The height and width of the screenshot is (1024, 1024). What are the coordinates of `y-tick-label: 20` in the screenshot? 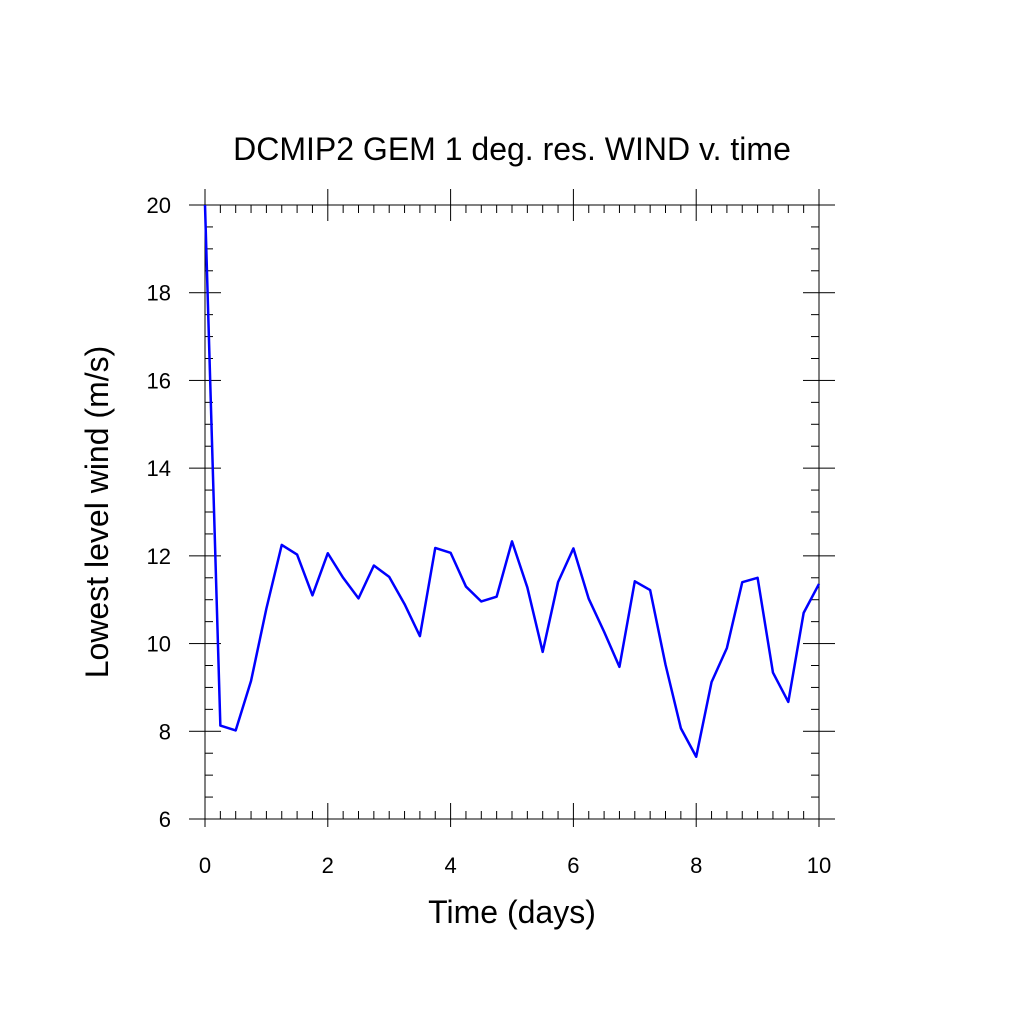 It's located at (159, 205).